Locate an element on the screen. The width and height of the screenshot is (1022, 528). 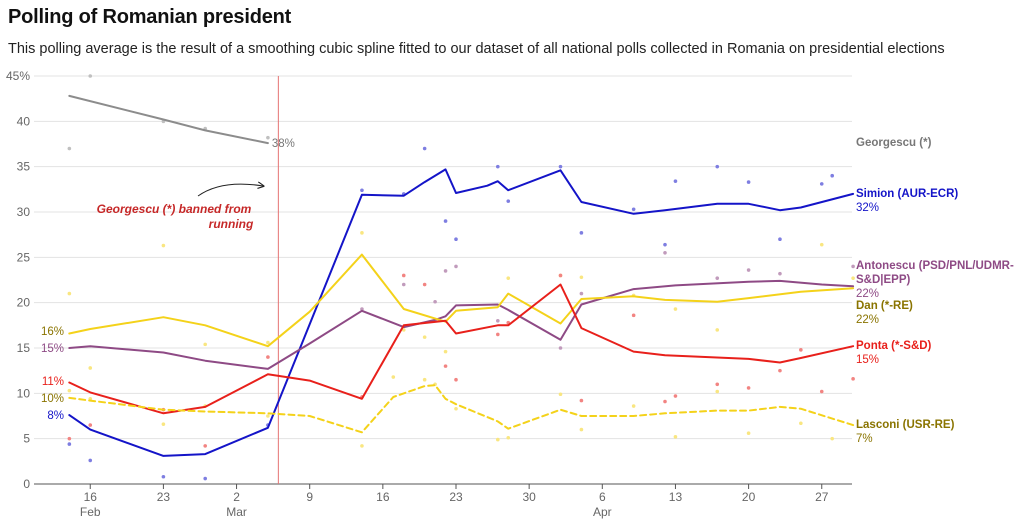
series-name-label: Simion (AUR-ECR) is located at coordinates (907, 194).